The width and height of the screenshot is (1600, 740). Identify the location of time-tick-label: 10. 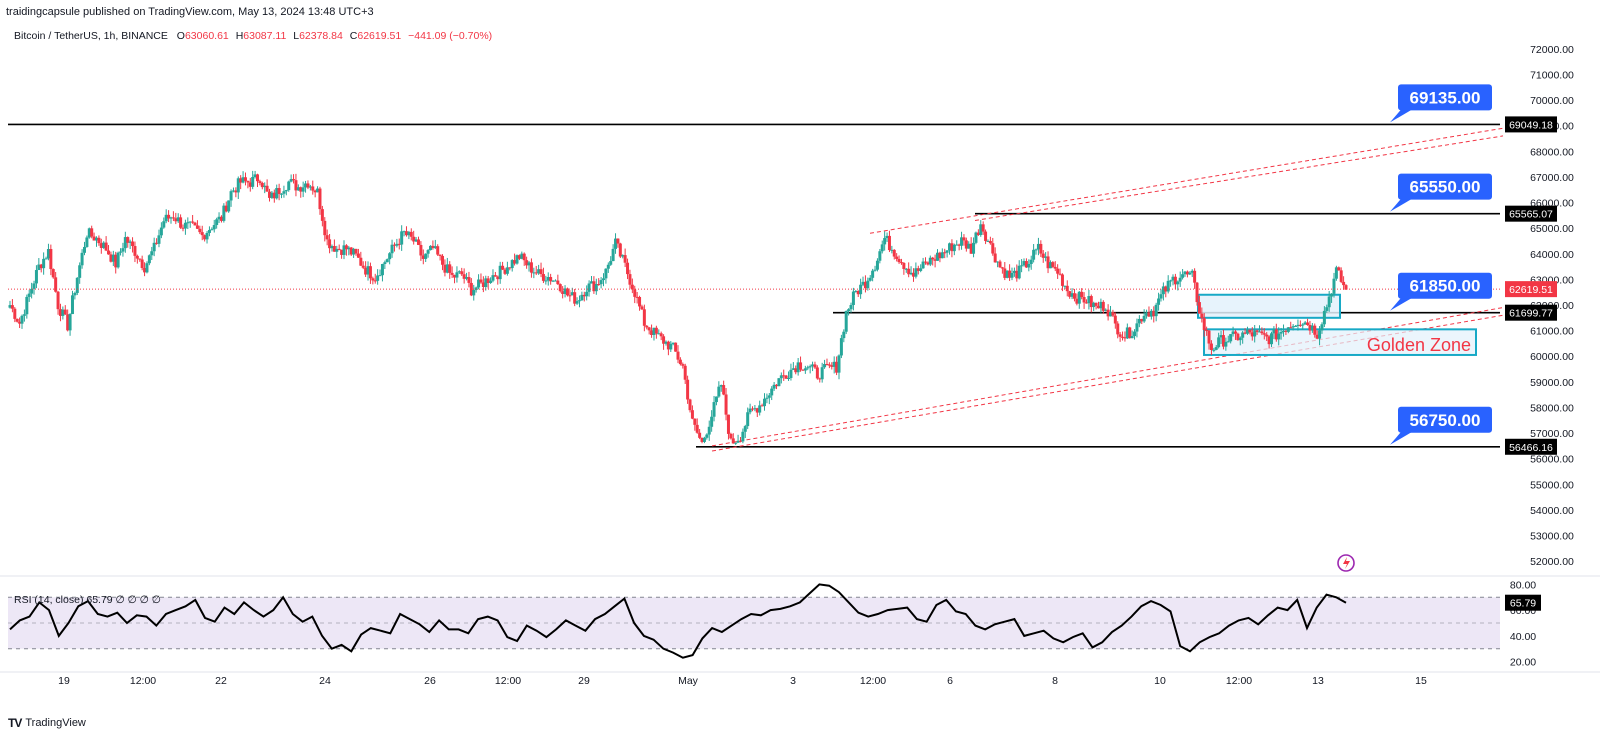
(1160, 681).